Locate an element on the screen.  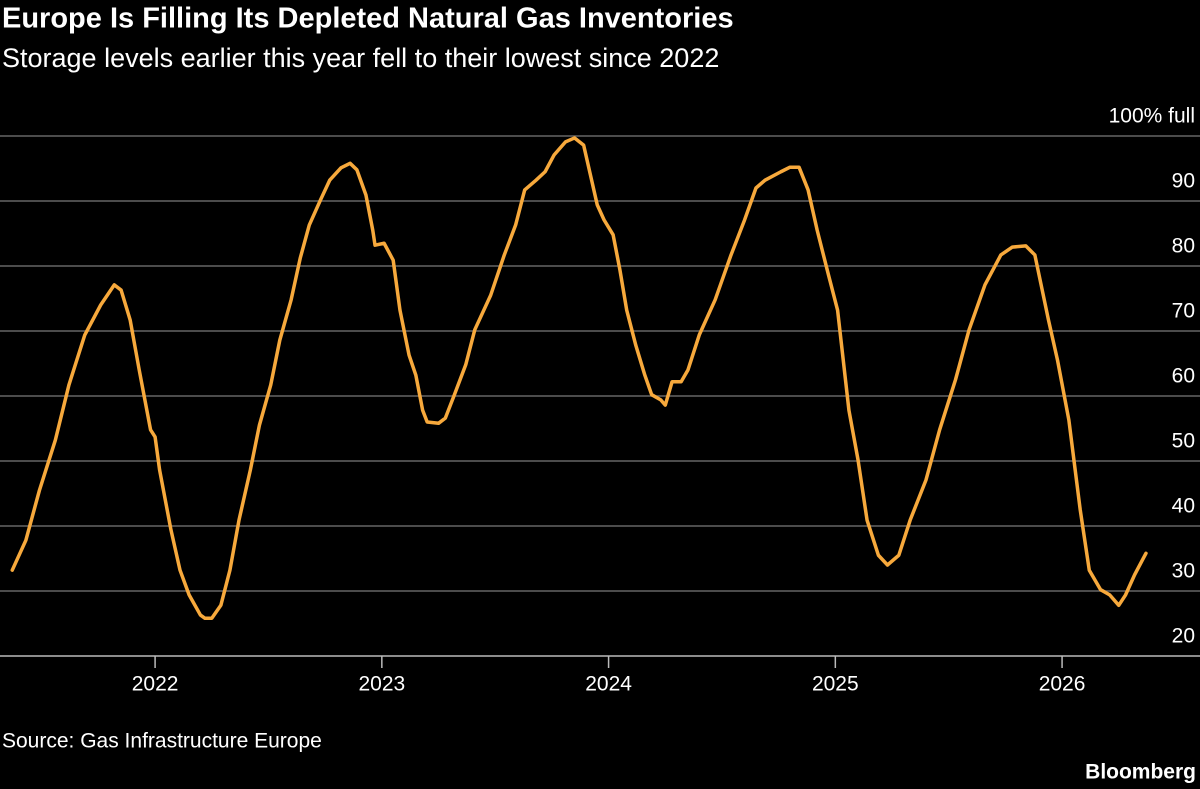
y-tick-label: 100% full is located at coordinates (1152, 116).